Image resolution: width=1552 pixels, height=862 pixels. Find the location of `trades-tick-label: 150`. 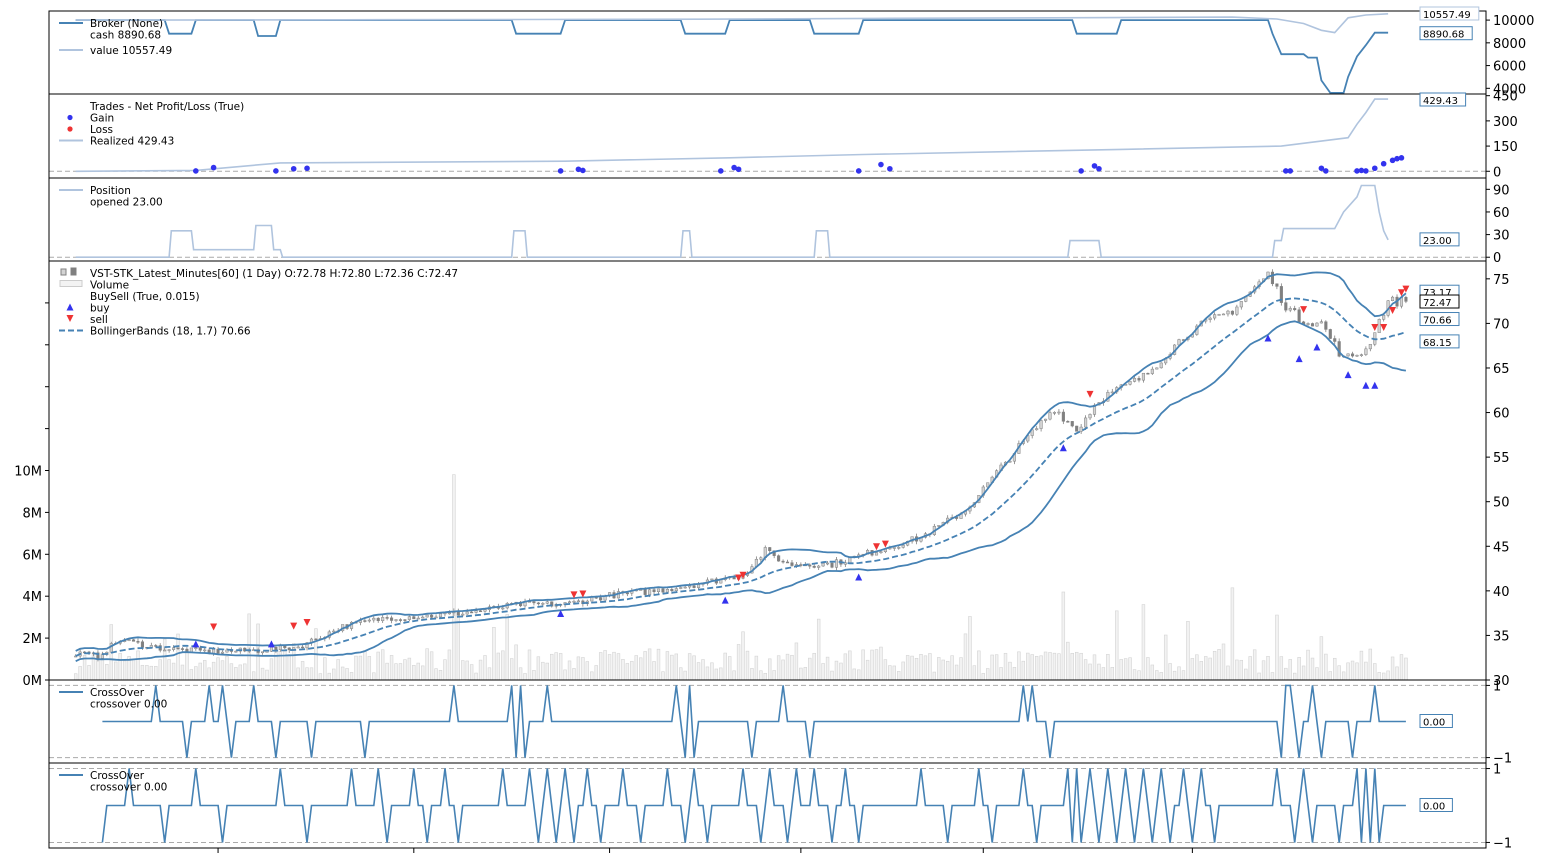

trades-tick-label: 150 is located at coordinates (1505, 147).